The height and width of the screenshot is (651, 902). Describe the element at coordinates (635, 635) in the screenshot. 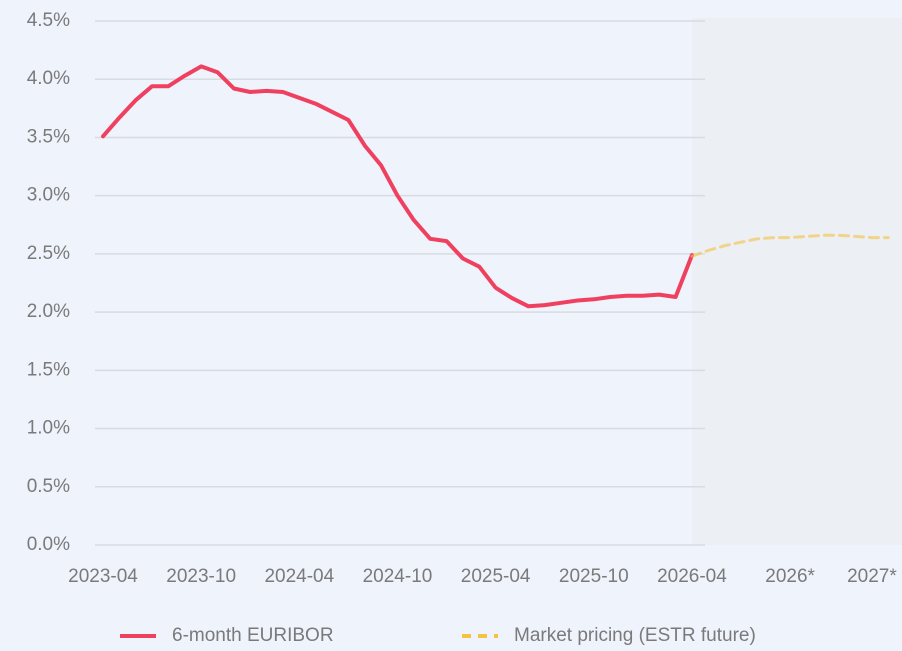

I see `legend-label: Market pricing (ESTR future)` at that location.